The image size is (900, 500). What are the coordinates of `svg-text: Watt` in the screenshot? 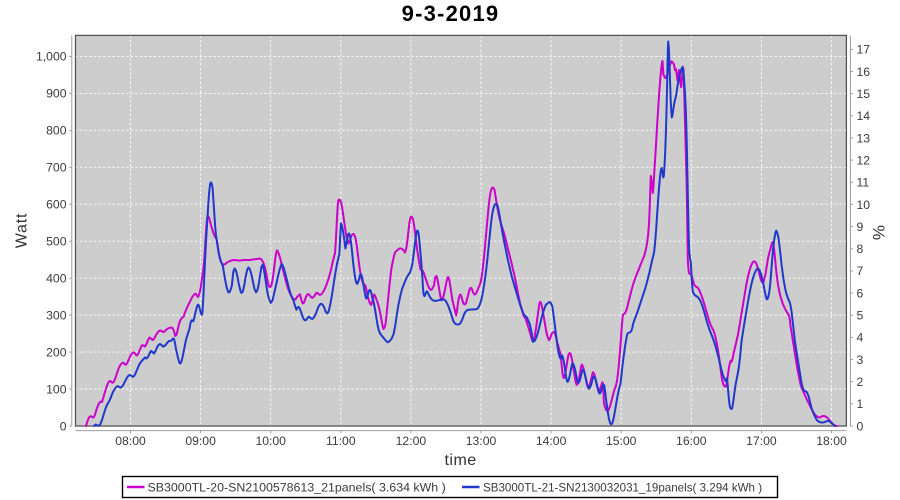 It's located at (22, 231).